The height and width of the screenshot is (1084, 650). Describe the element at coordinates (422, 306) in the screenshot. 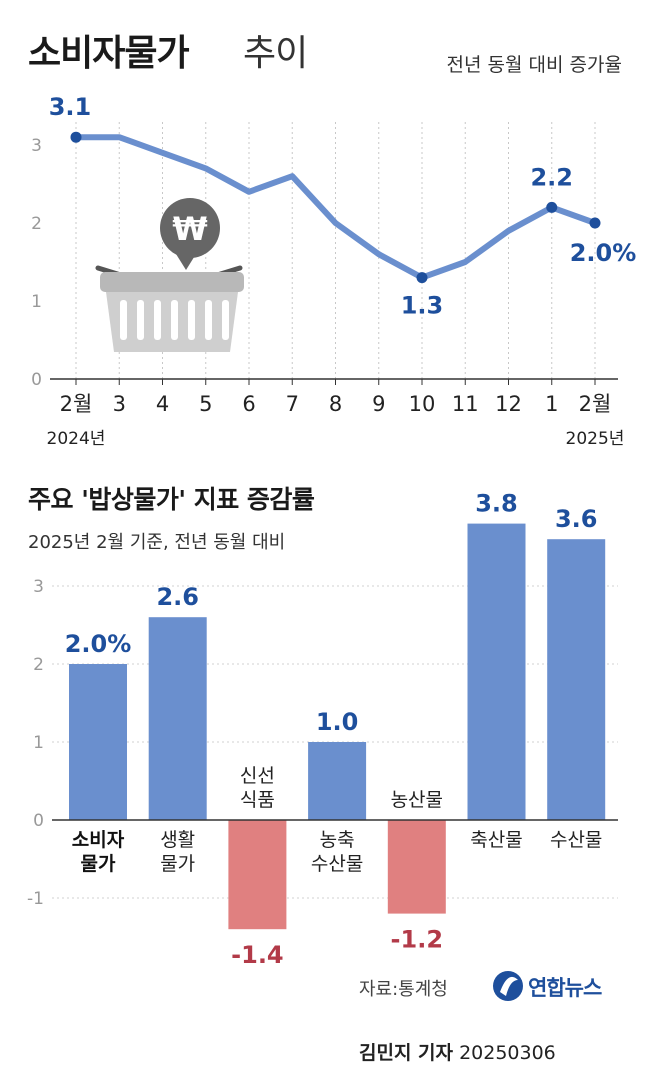

I see `data-label: 1.3` at that location.